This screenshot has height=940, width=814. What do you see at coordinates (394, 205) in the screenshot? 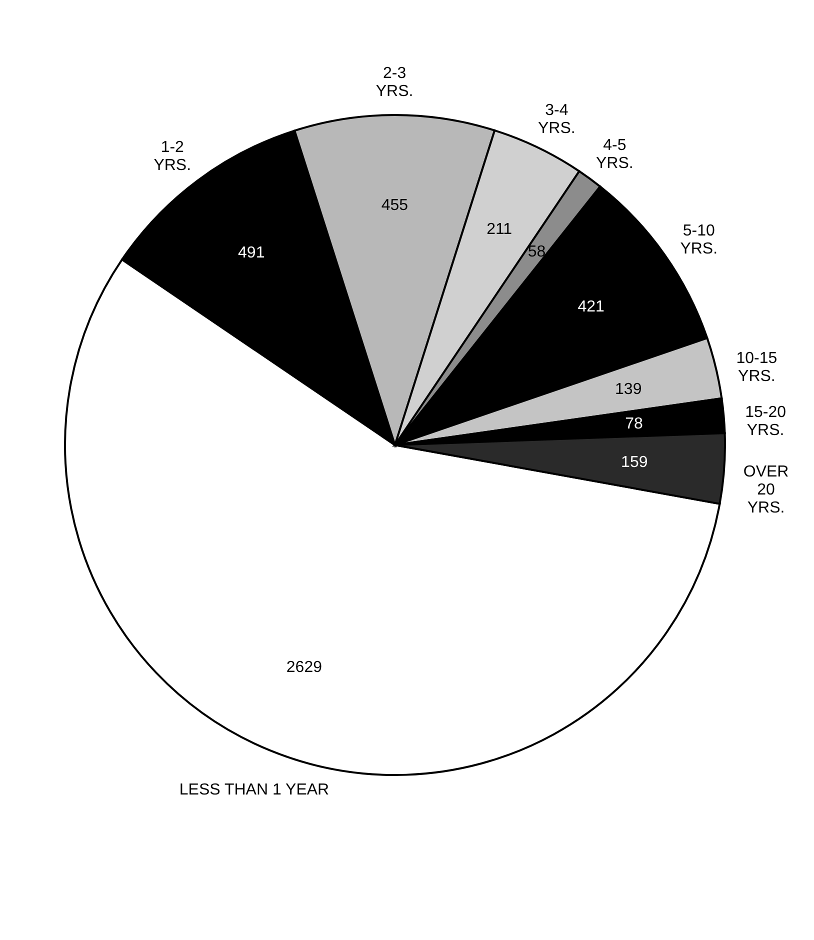
I see `data-label: 455` at bounding box center [394, 205].